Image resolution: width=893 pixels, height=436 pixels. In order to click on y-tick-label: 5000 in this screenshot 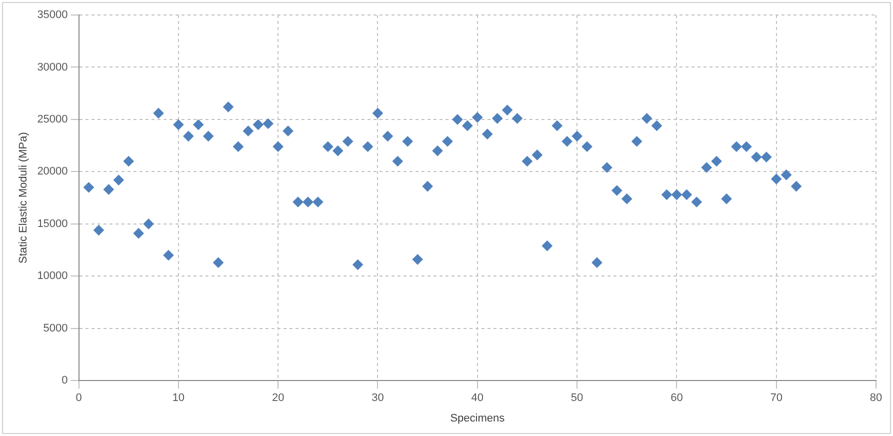, I will do `click(55, 328)`.